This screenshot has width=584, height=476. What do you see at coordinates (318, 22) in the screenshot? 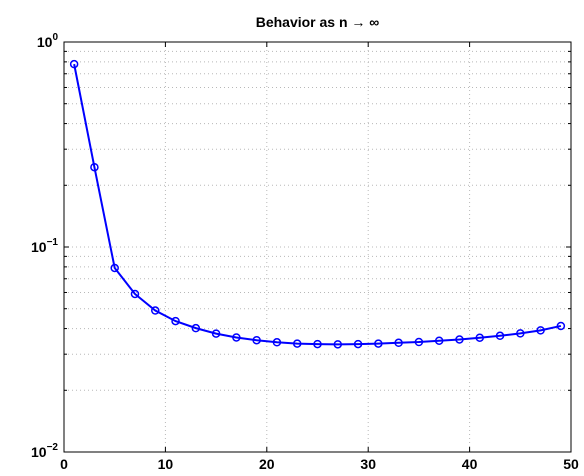
I see `chart-title: Behavior as n → ∞` at bounding box center [318, 22].